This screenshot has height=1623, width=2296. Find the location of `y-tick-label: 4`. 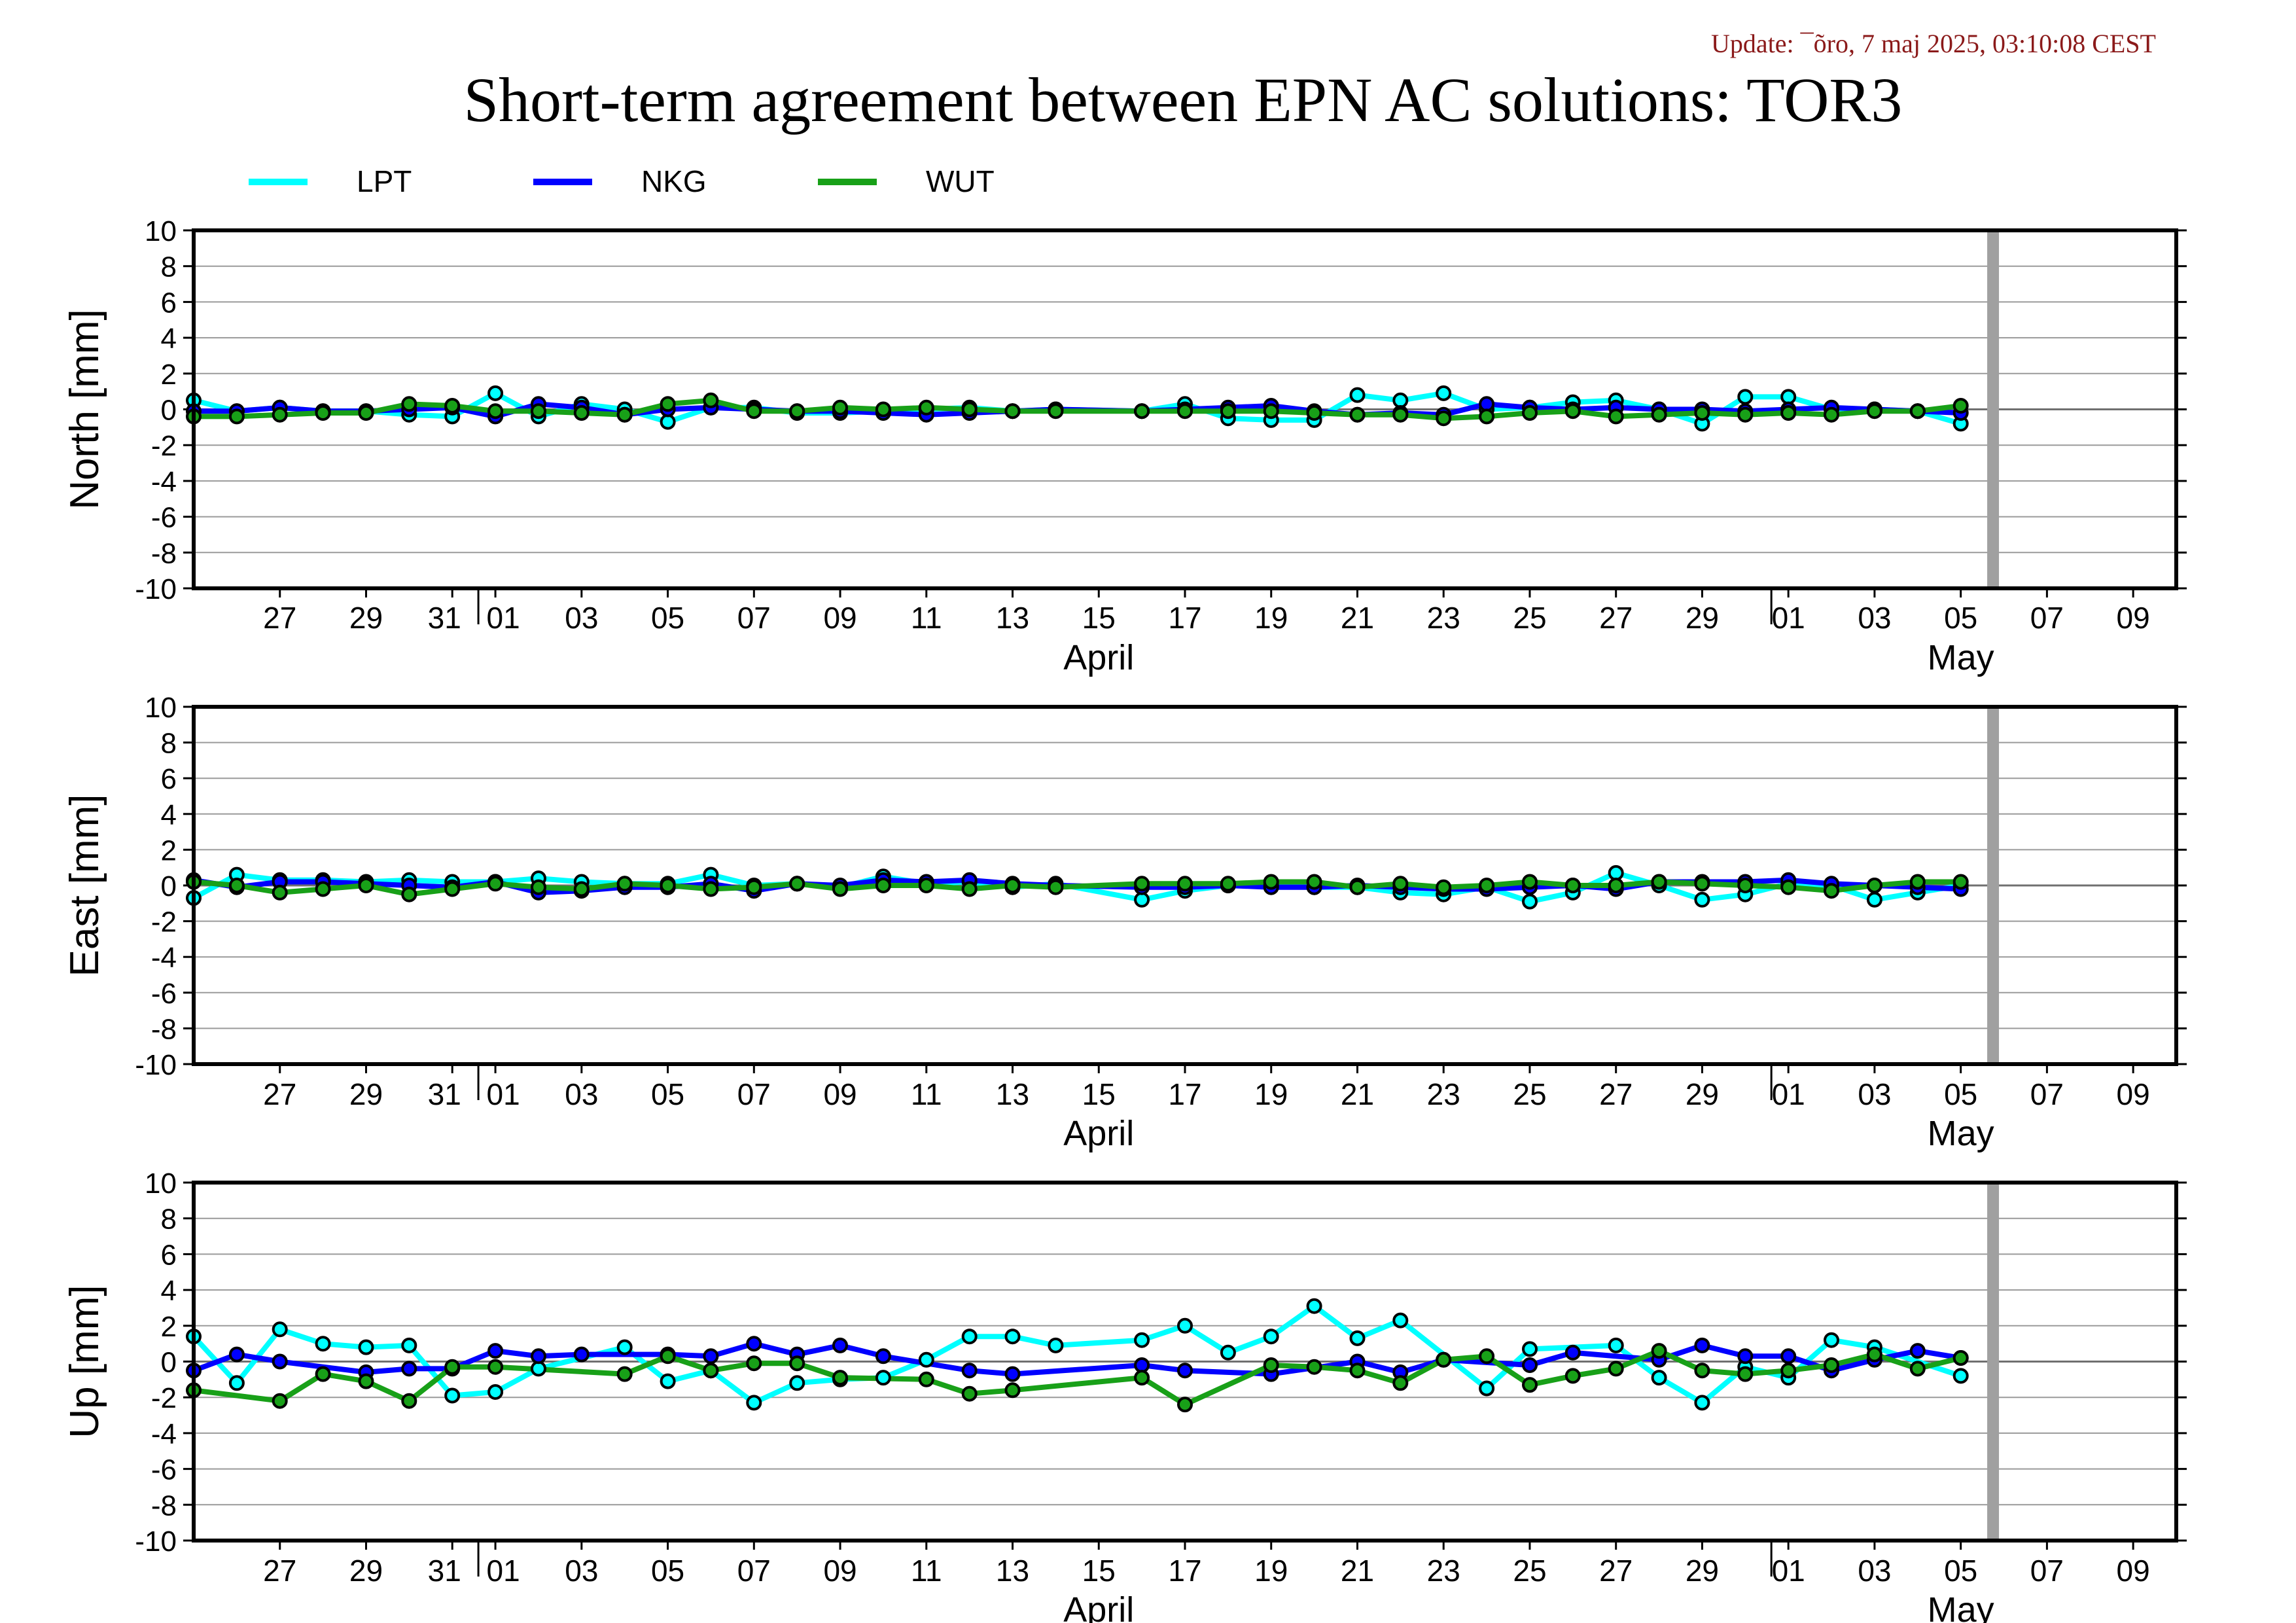

y-tick-label: 4 is located at coordinates (169, 815).